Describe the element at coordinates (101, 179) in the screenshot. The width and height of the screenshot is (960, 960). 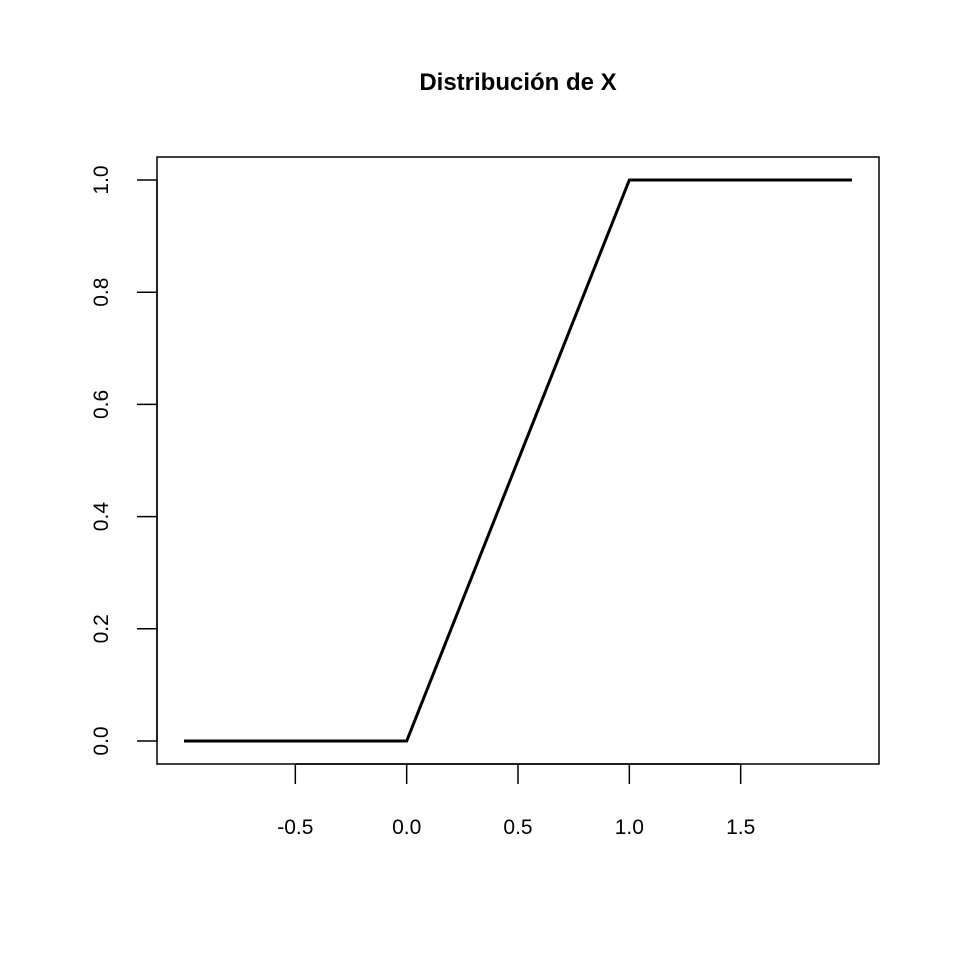
I see `y-tick-label: 1.0` at that location.